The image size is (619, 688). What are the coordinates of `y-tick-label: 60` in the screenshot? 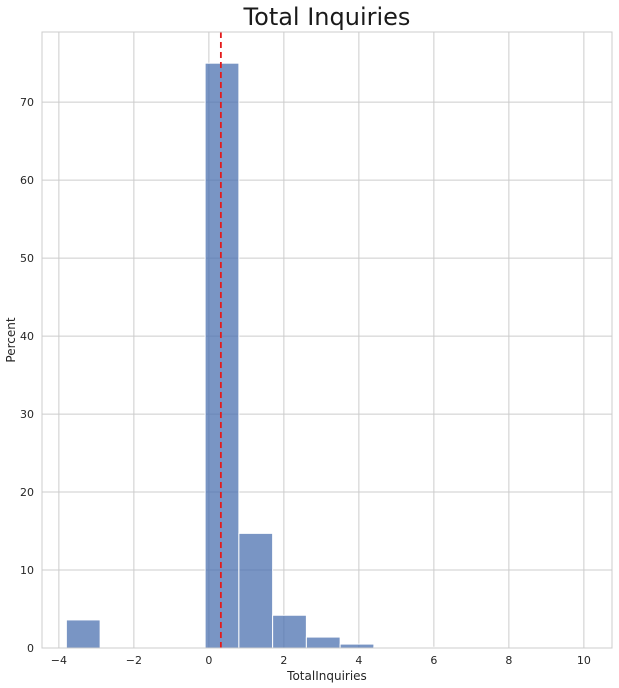 It's located at (27, 180).